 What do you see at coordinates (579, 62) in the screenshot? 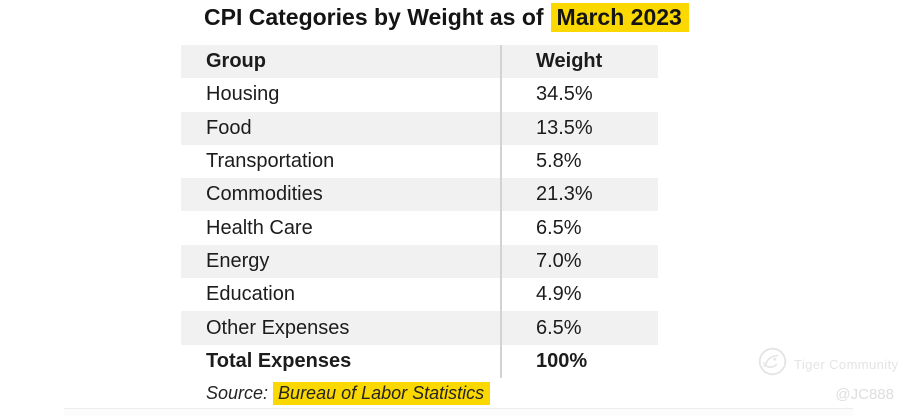
I see `header-weight-cell: Weight` at bounding box center [579, 62].